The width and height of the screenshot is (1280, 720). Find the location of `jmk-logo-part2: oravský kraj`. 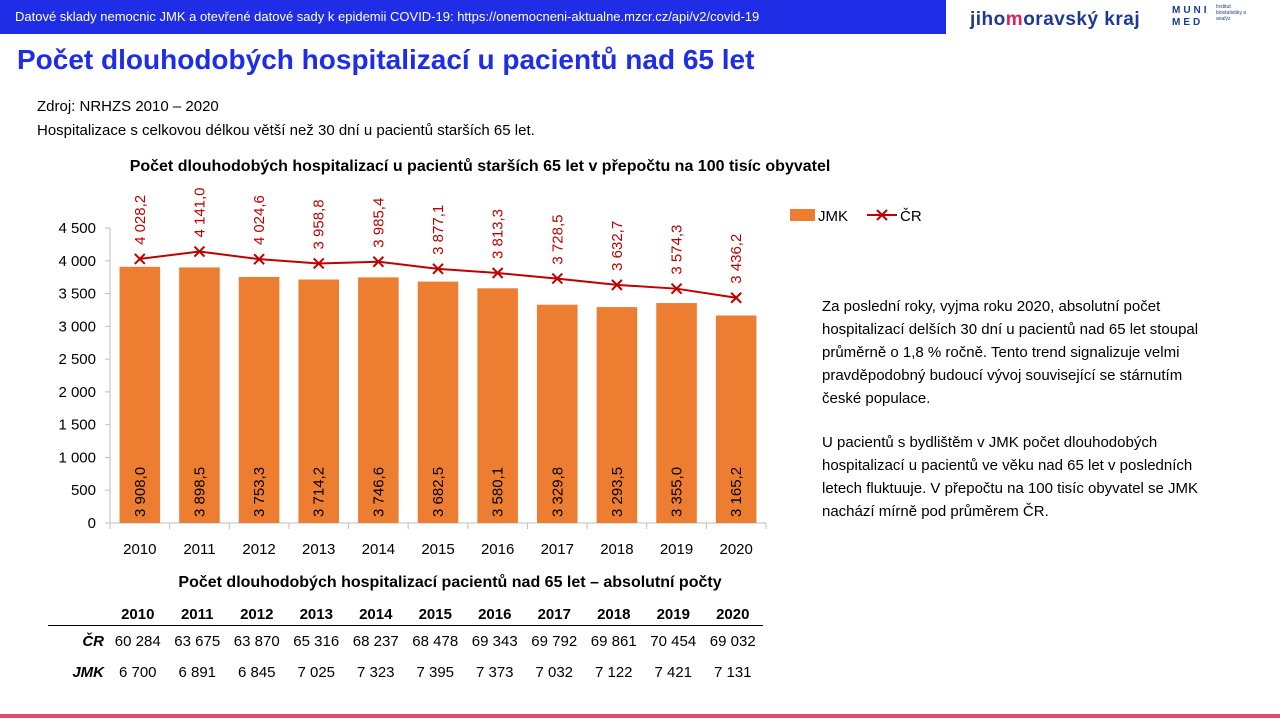

jmk-logo-part2: oravský kraj is located at coordinates (1082, 19).